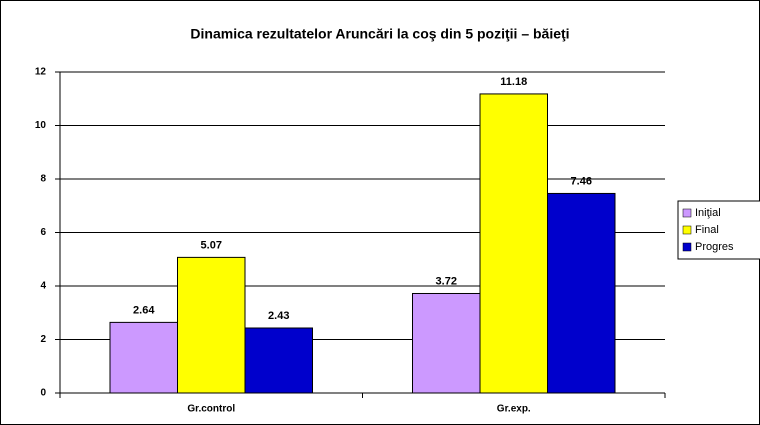 The width and height of the screenshot is (760, 425). Describe the element at coordinates (707, 230) in the screenshot. I see `legend-label: Final` at that location.